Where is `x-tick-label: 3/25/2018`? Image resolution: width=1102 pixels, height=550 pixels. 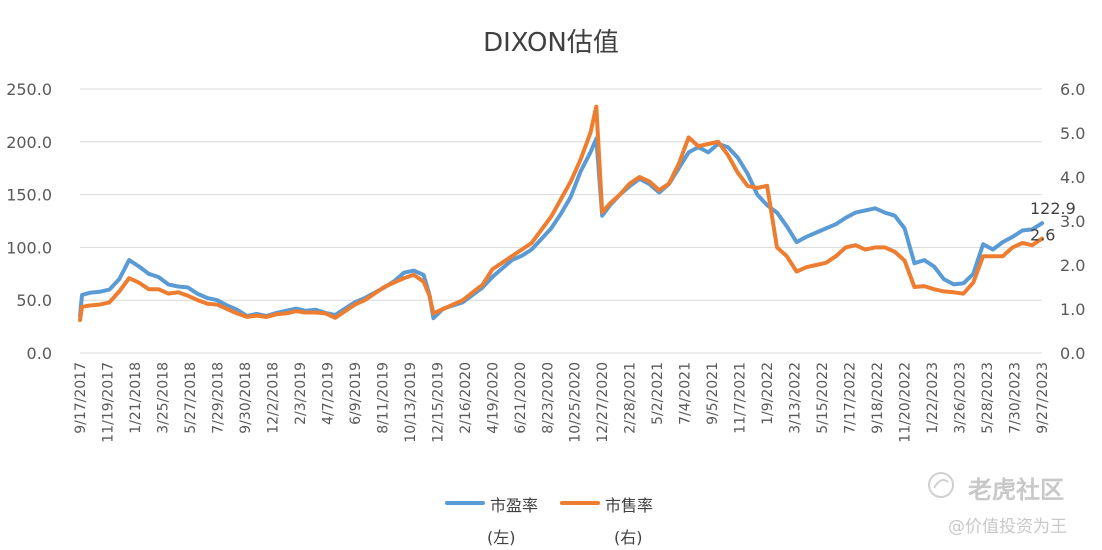 x-tick-label: 3/25/2018 is located at coordinates (163, 398).